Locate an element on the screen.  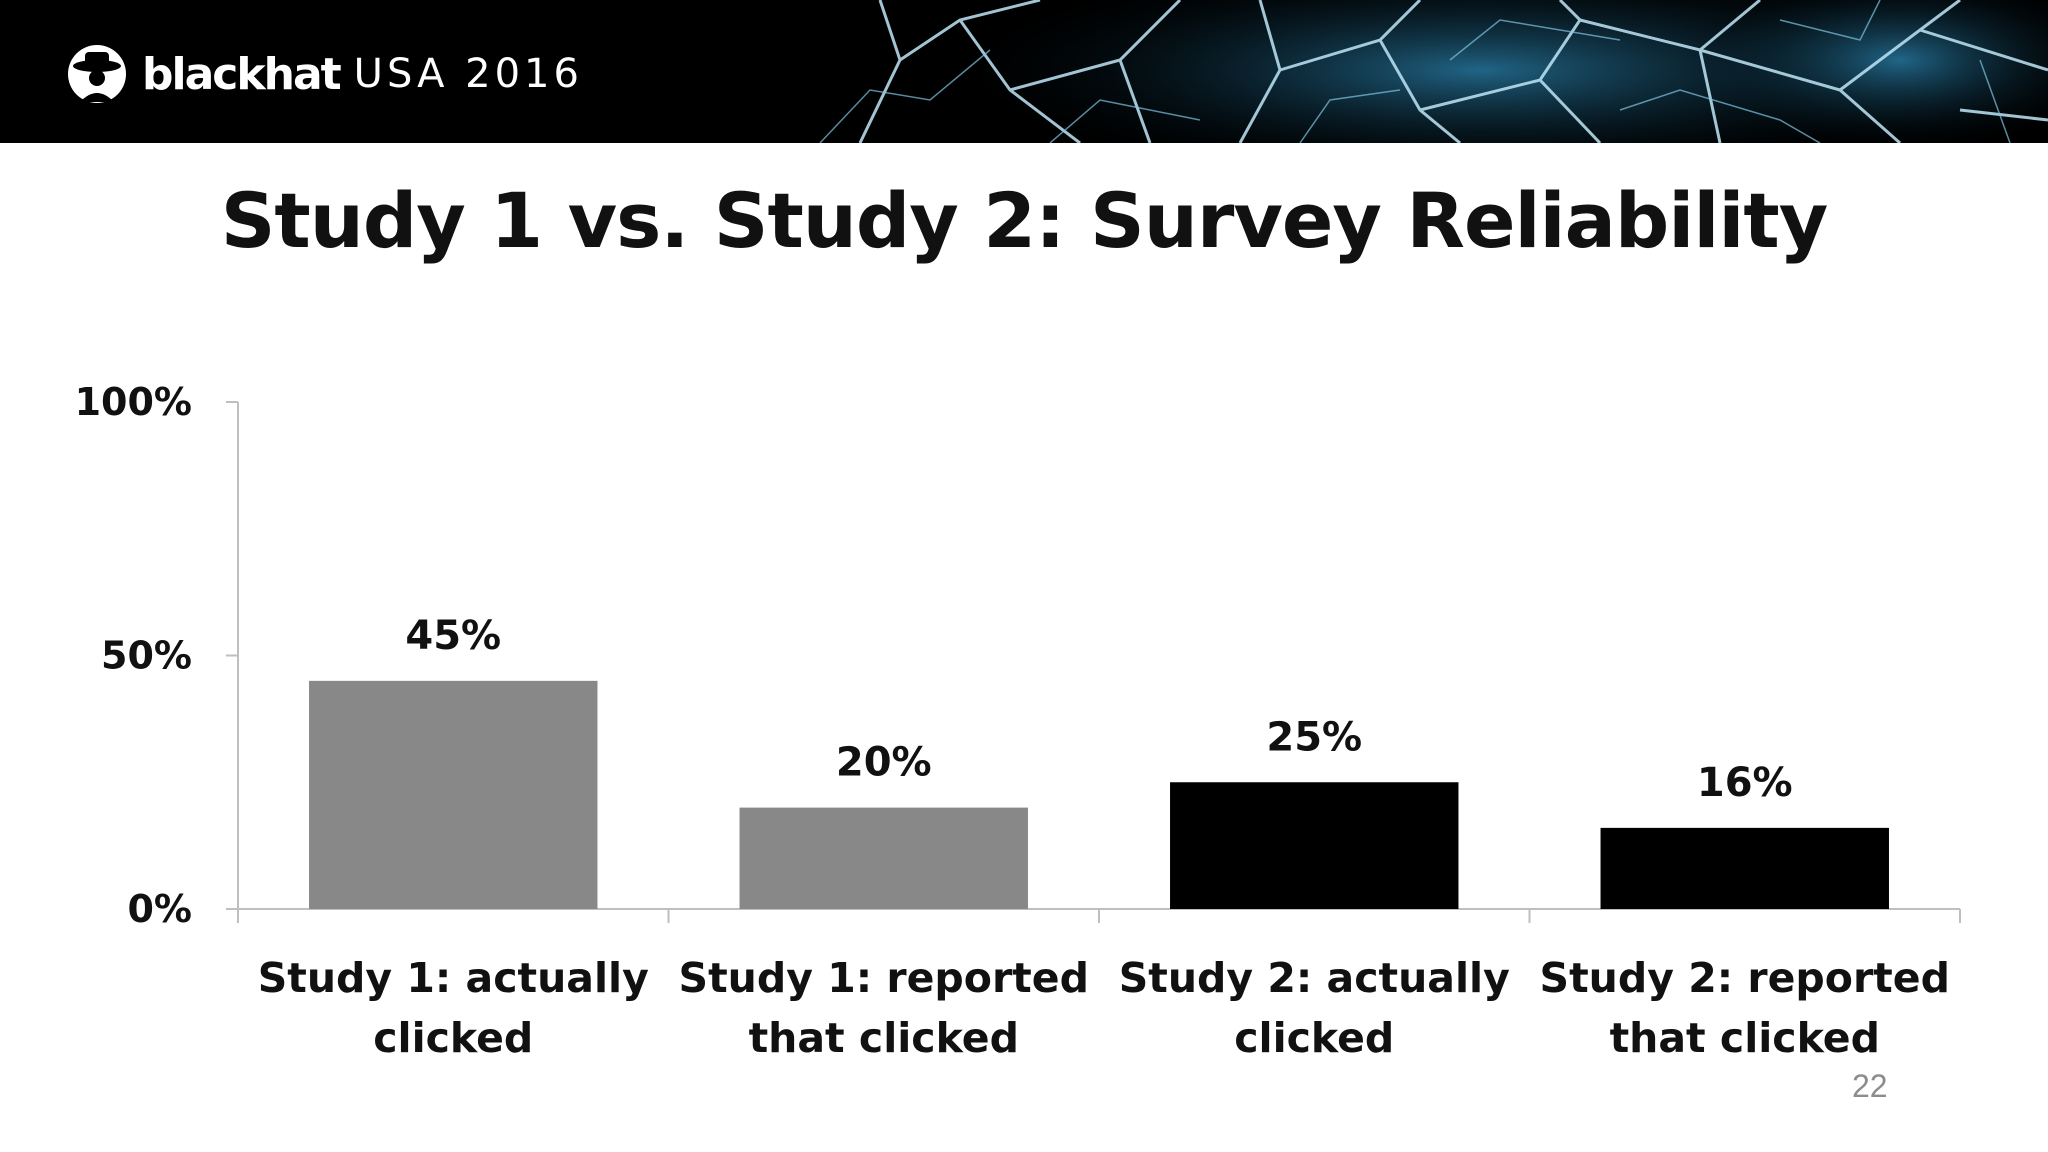
data-label: 16% is located at coordinates (1745, 783).